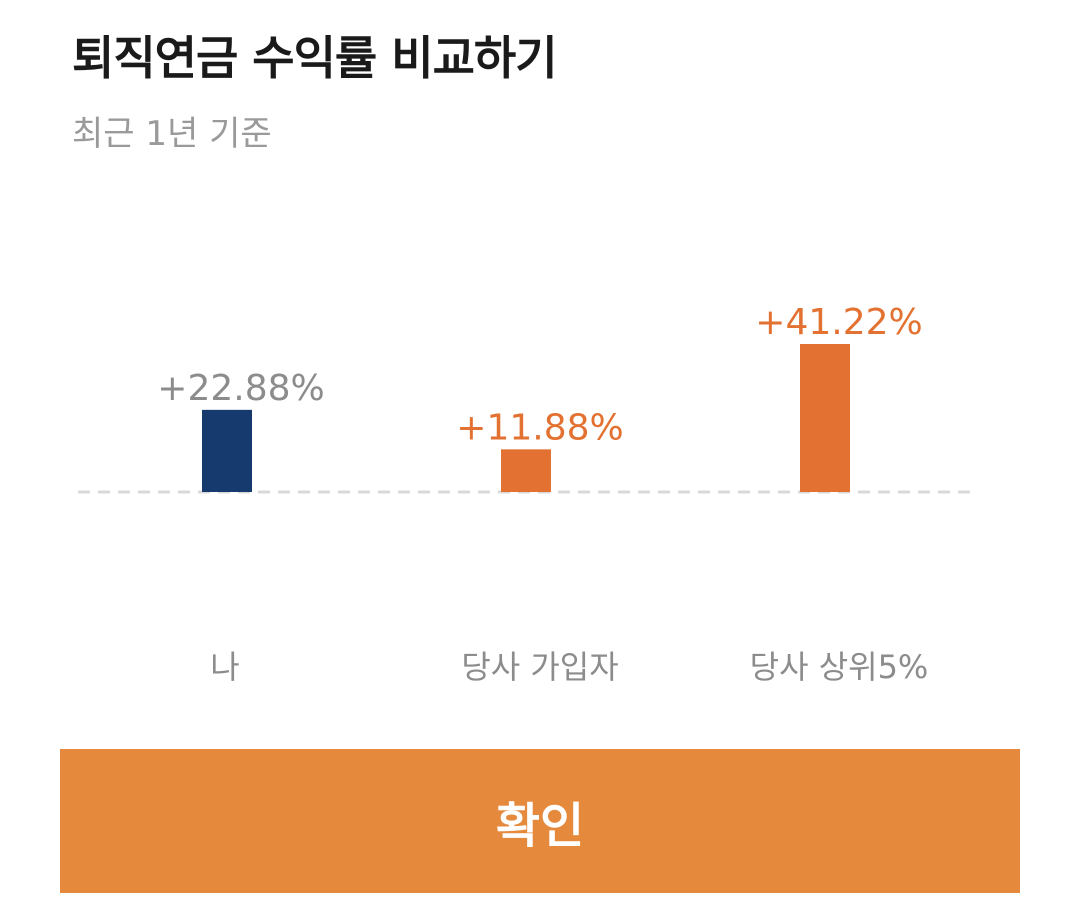 The width and height of the screenshot is (1076, 901). What do you see at coordinates (539, 427) in the screenshot?
I see `chart-value-label: +11.88%` at bounding box center [539, 427].